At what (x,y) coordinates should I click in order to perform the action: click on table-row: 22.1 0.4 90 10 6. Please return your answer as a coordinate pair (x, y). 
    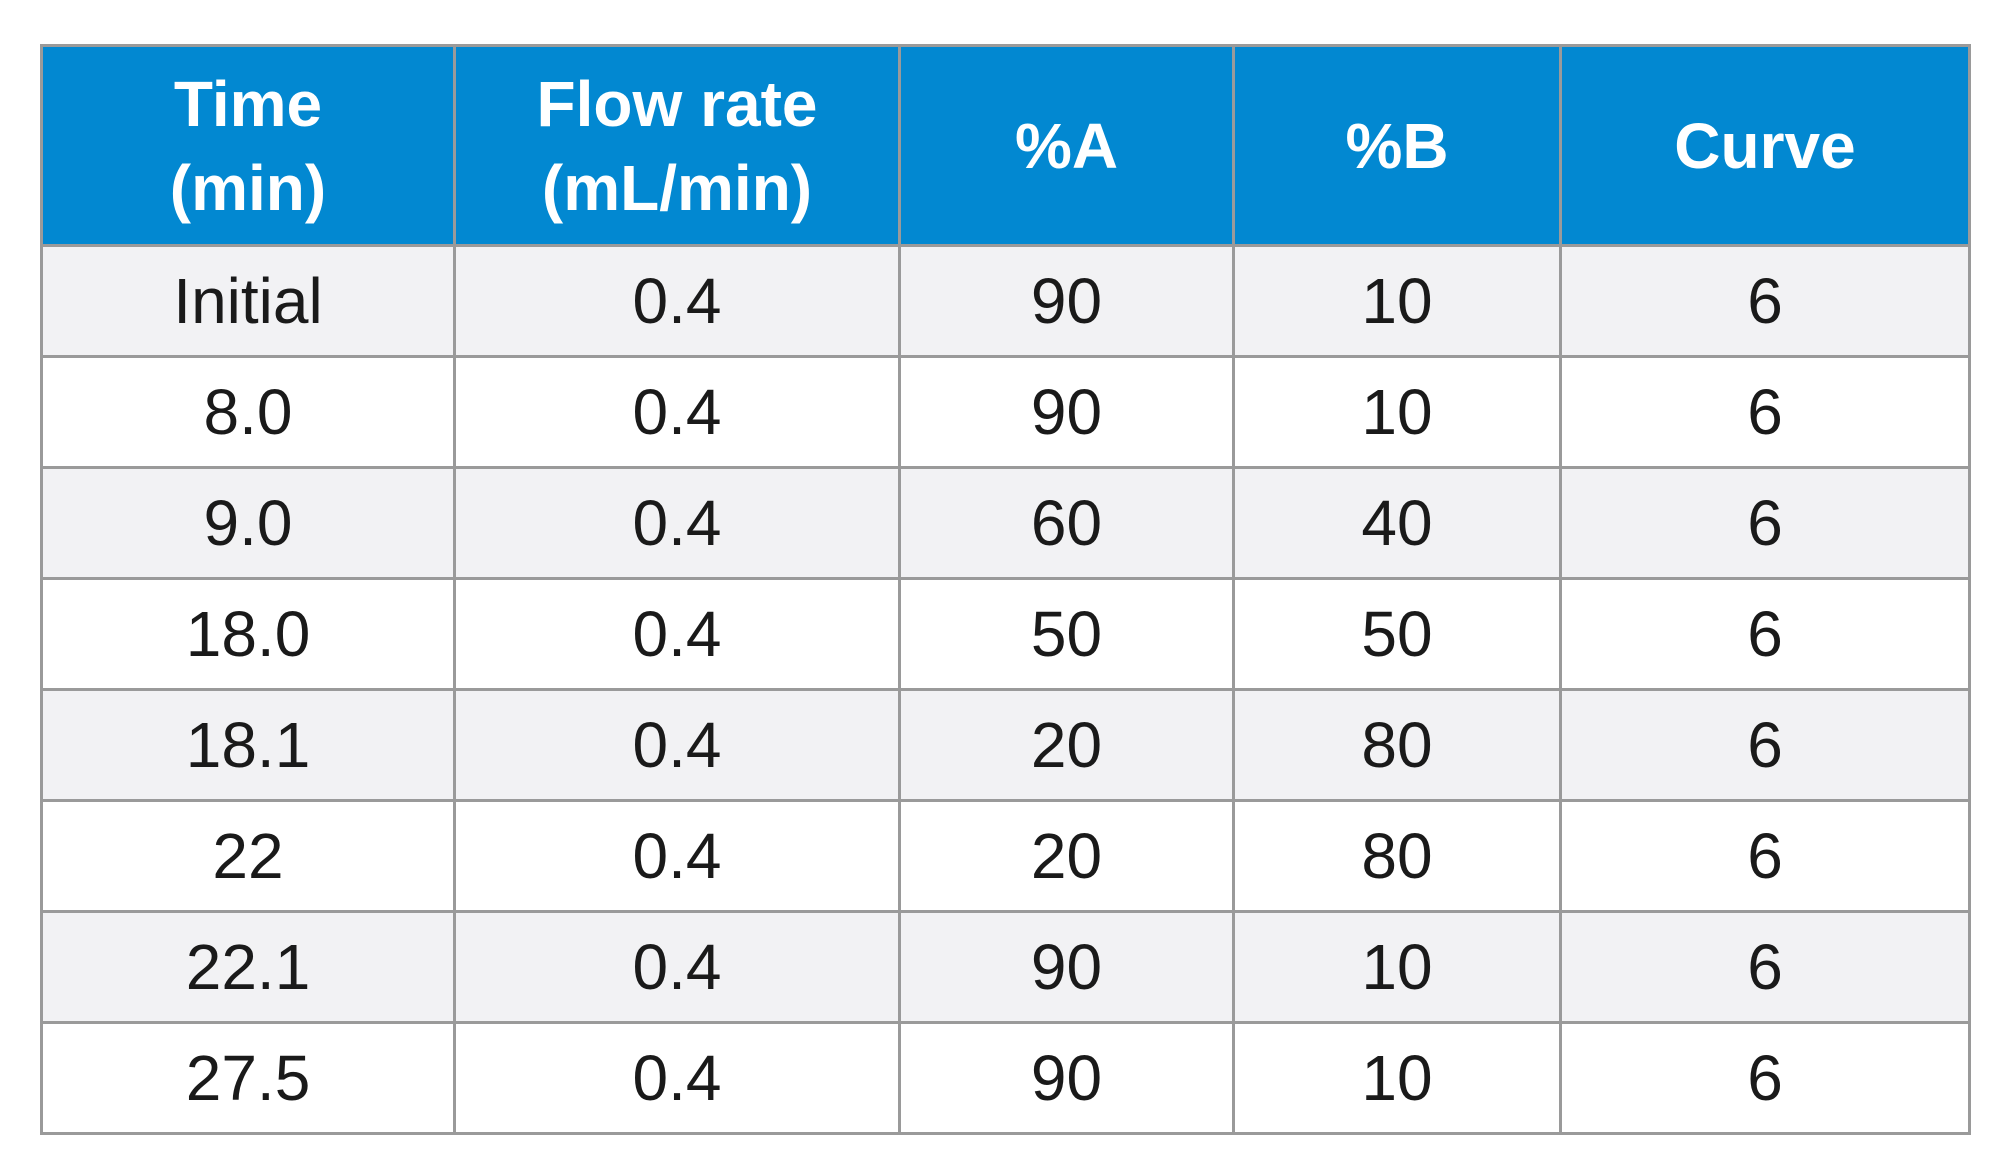
    Looking at the image, I should click on (1005, 967).